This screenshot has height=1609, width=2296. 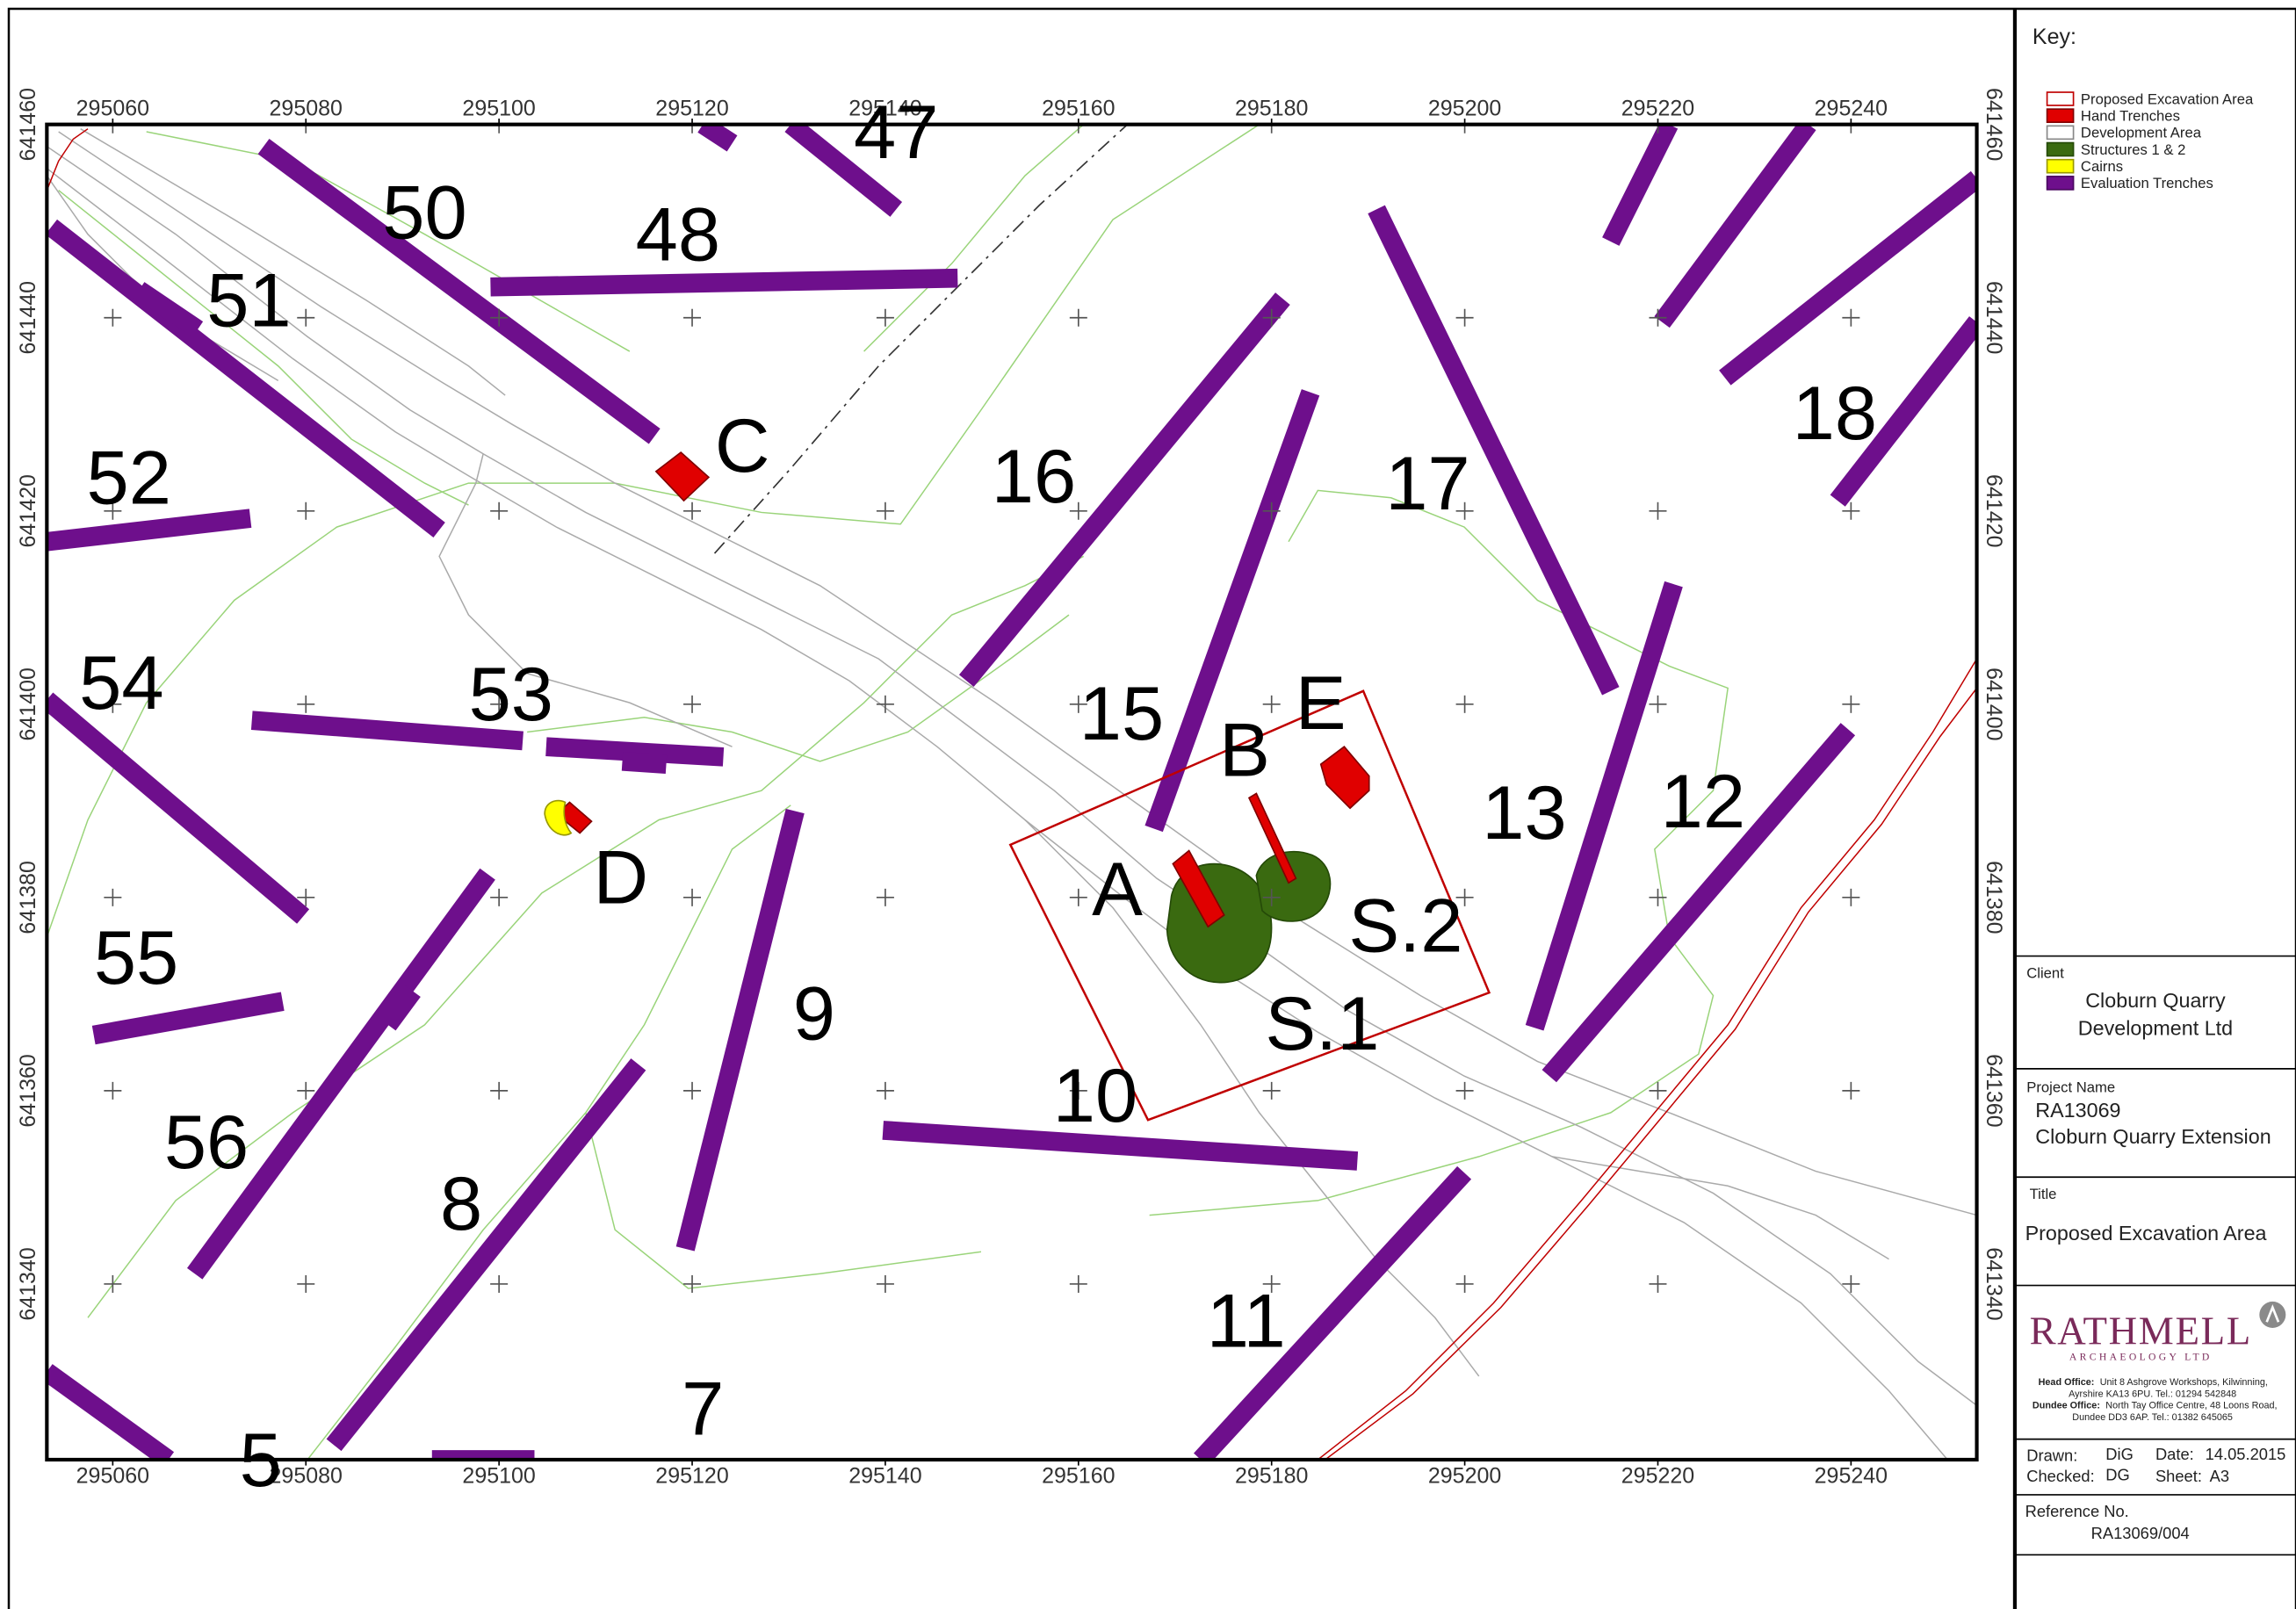 I want to click on hand-trench-c, so click(x=682, y=476).